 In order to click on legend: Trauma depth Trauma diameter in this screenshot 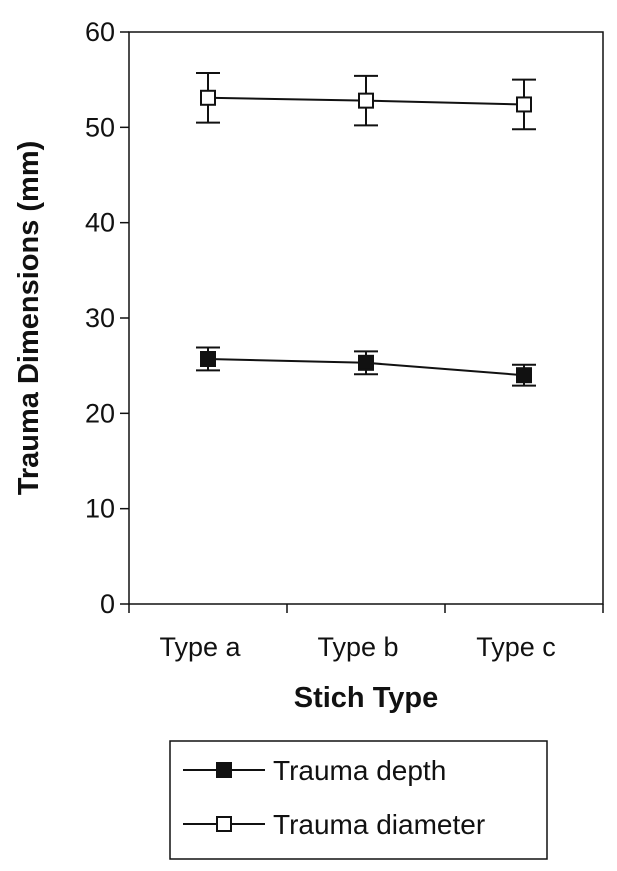, I will do `click(358, 800)`.